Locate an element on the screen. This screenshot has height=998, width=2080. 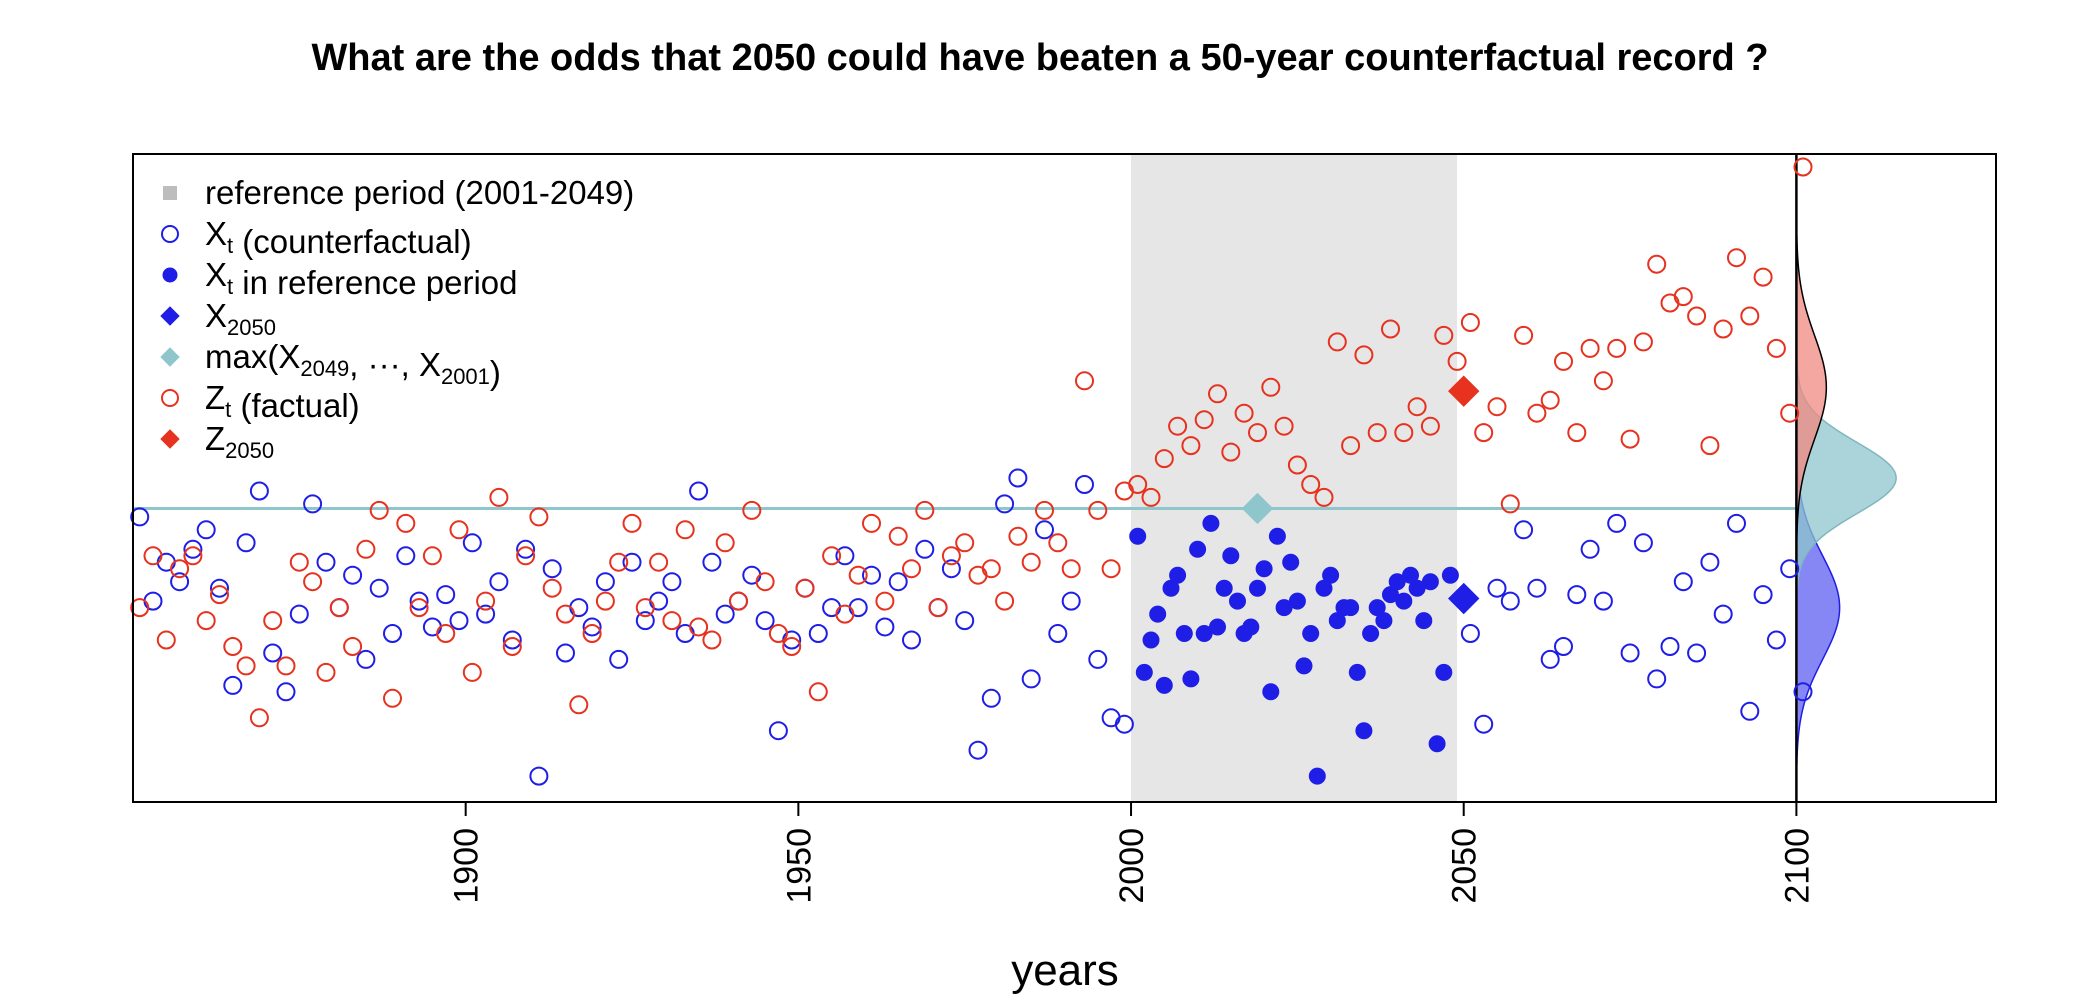
legend-entry-1: Xt (counterfactual) is located at coordinates (316, 237).